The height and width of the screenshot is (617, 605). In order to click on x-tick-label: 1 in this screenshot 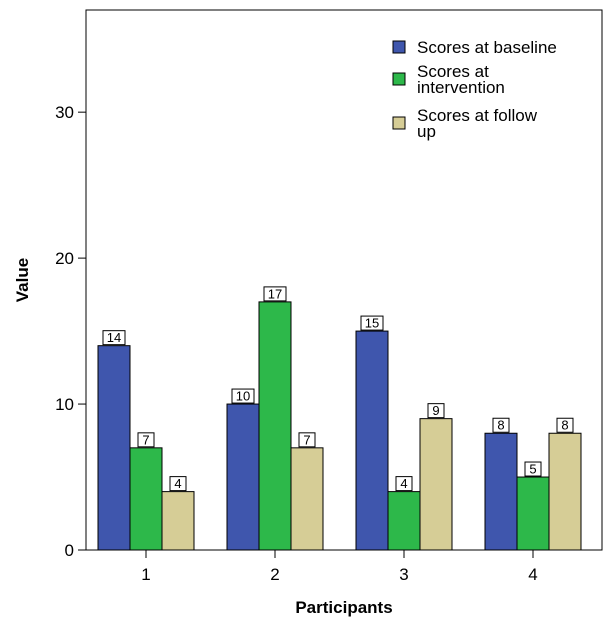, I will do `click(145, 574)`.